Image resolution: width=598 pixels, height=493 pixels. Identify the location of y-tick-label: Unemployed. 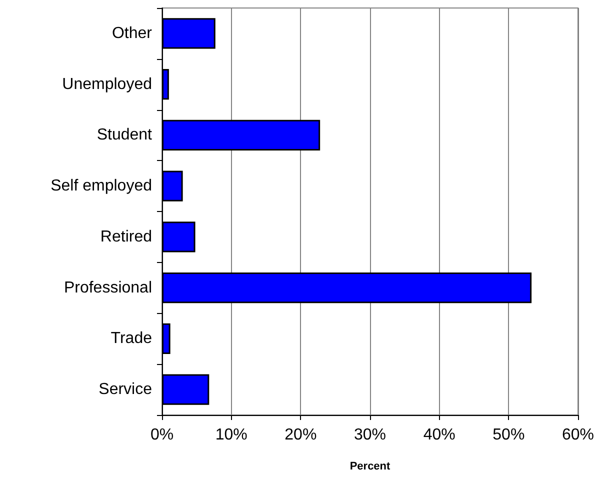
(107, 84).